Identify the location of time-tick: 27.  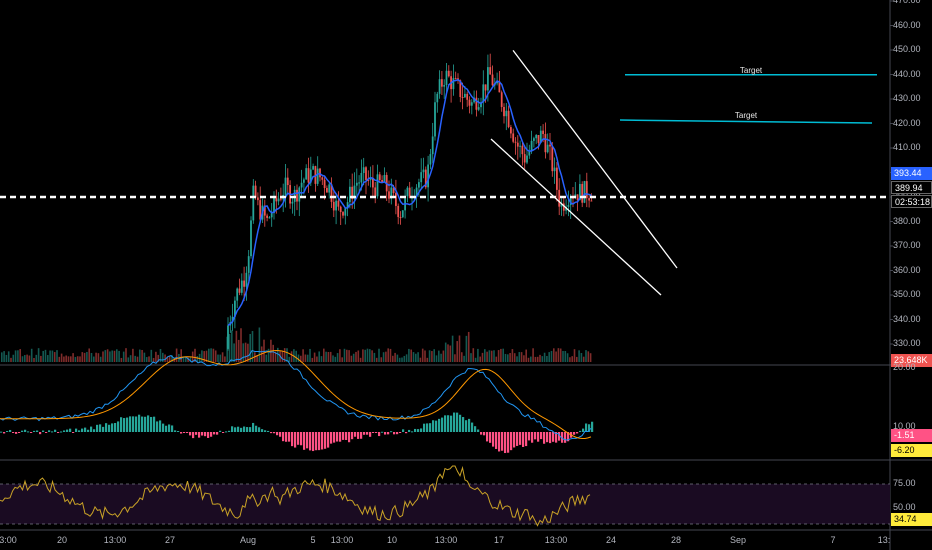
(170, 540).